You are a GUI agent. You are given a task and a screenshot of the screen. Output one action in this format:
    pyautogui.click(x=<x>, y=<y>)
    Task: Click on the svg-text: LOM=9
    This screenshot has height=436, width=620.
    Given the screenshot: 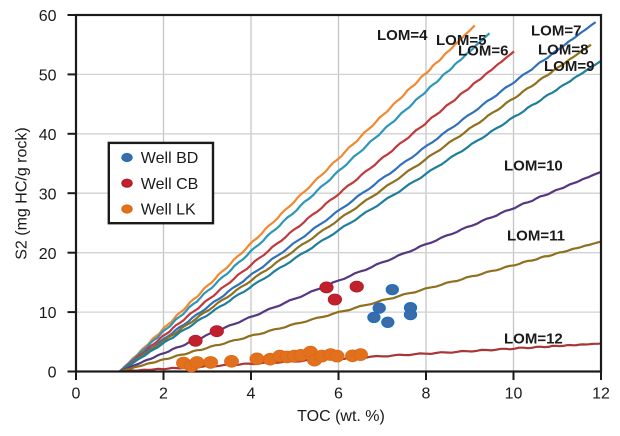 What is the action you would take?
    pyautogui.click(x=569, y=66)
    